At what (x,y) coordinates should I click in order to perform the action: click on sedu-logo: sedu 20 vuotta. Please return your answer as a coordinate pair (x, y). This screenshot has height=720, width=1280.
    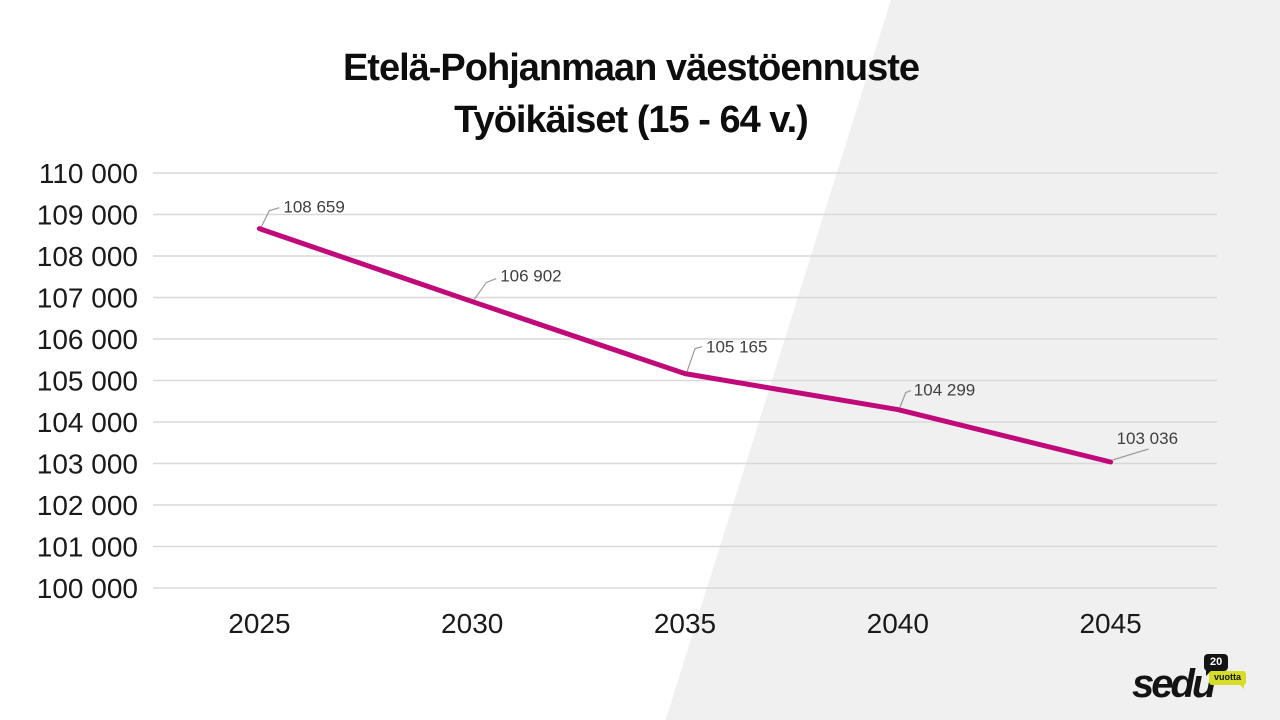
    Looking at the image, I should click on (1193, 682).